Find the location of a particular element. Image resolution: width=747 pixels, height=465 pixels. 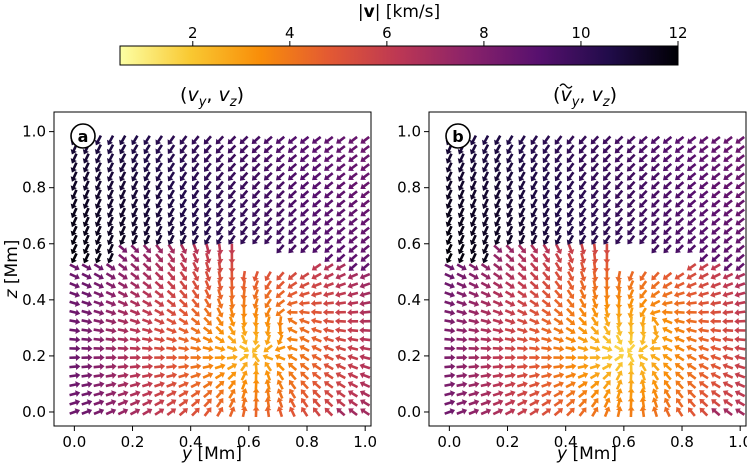

panel-a-xticks: 0.0 0.2 0.4 0.6 0.8 1.0 is located at coordinates (219, 438).